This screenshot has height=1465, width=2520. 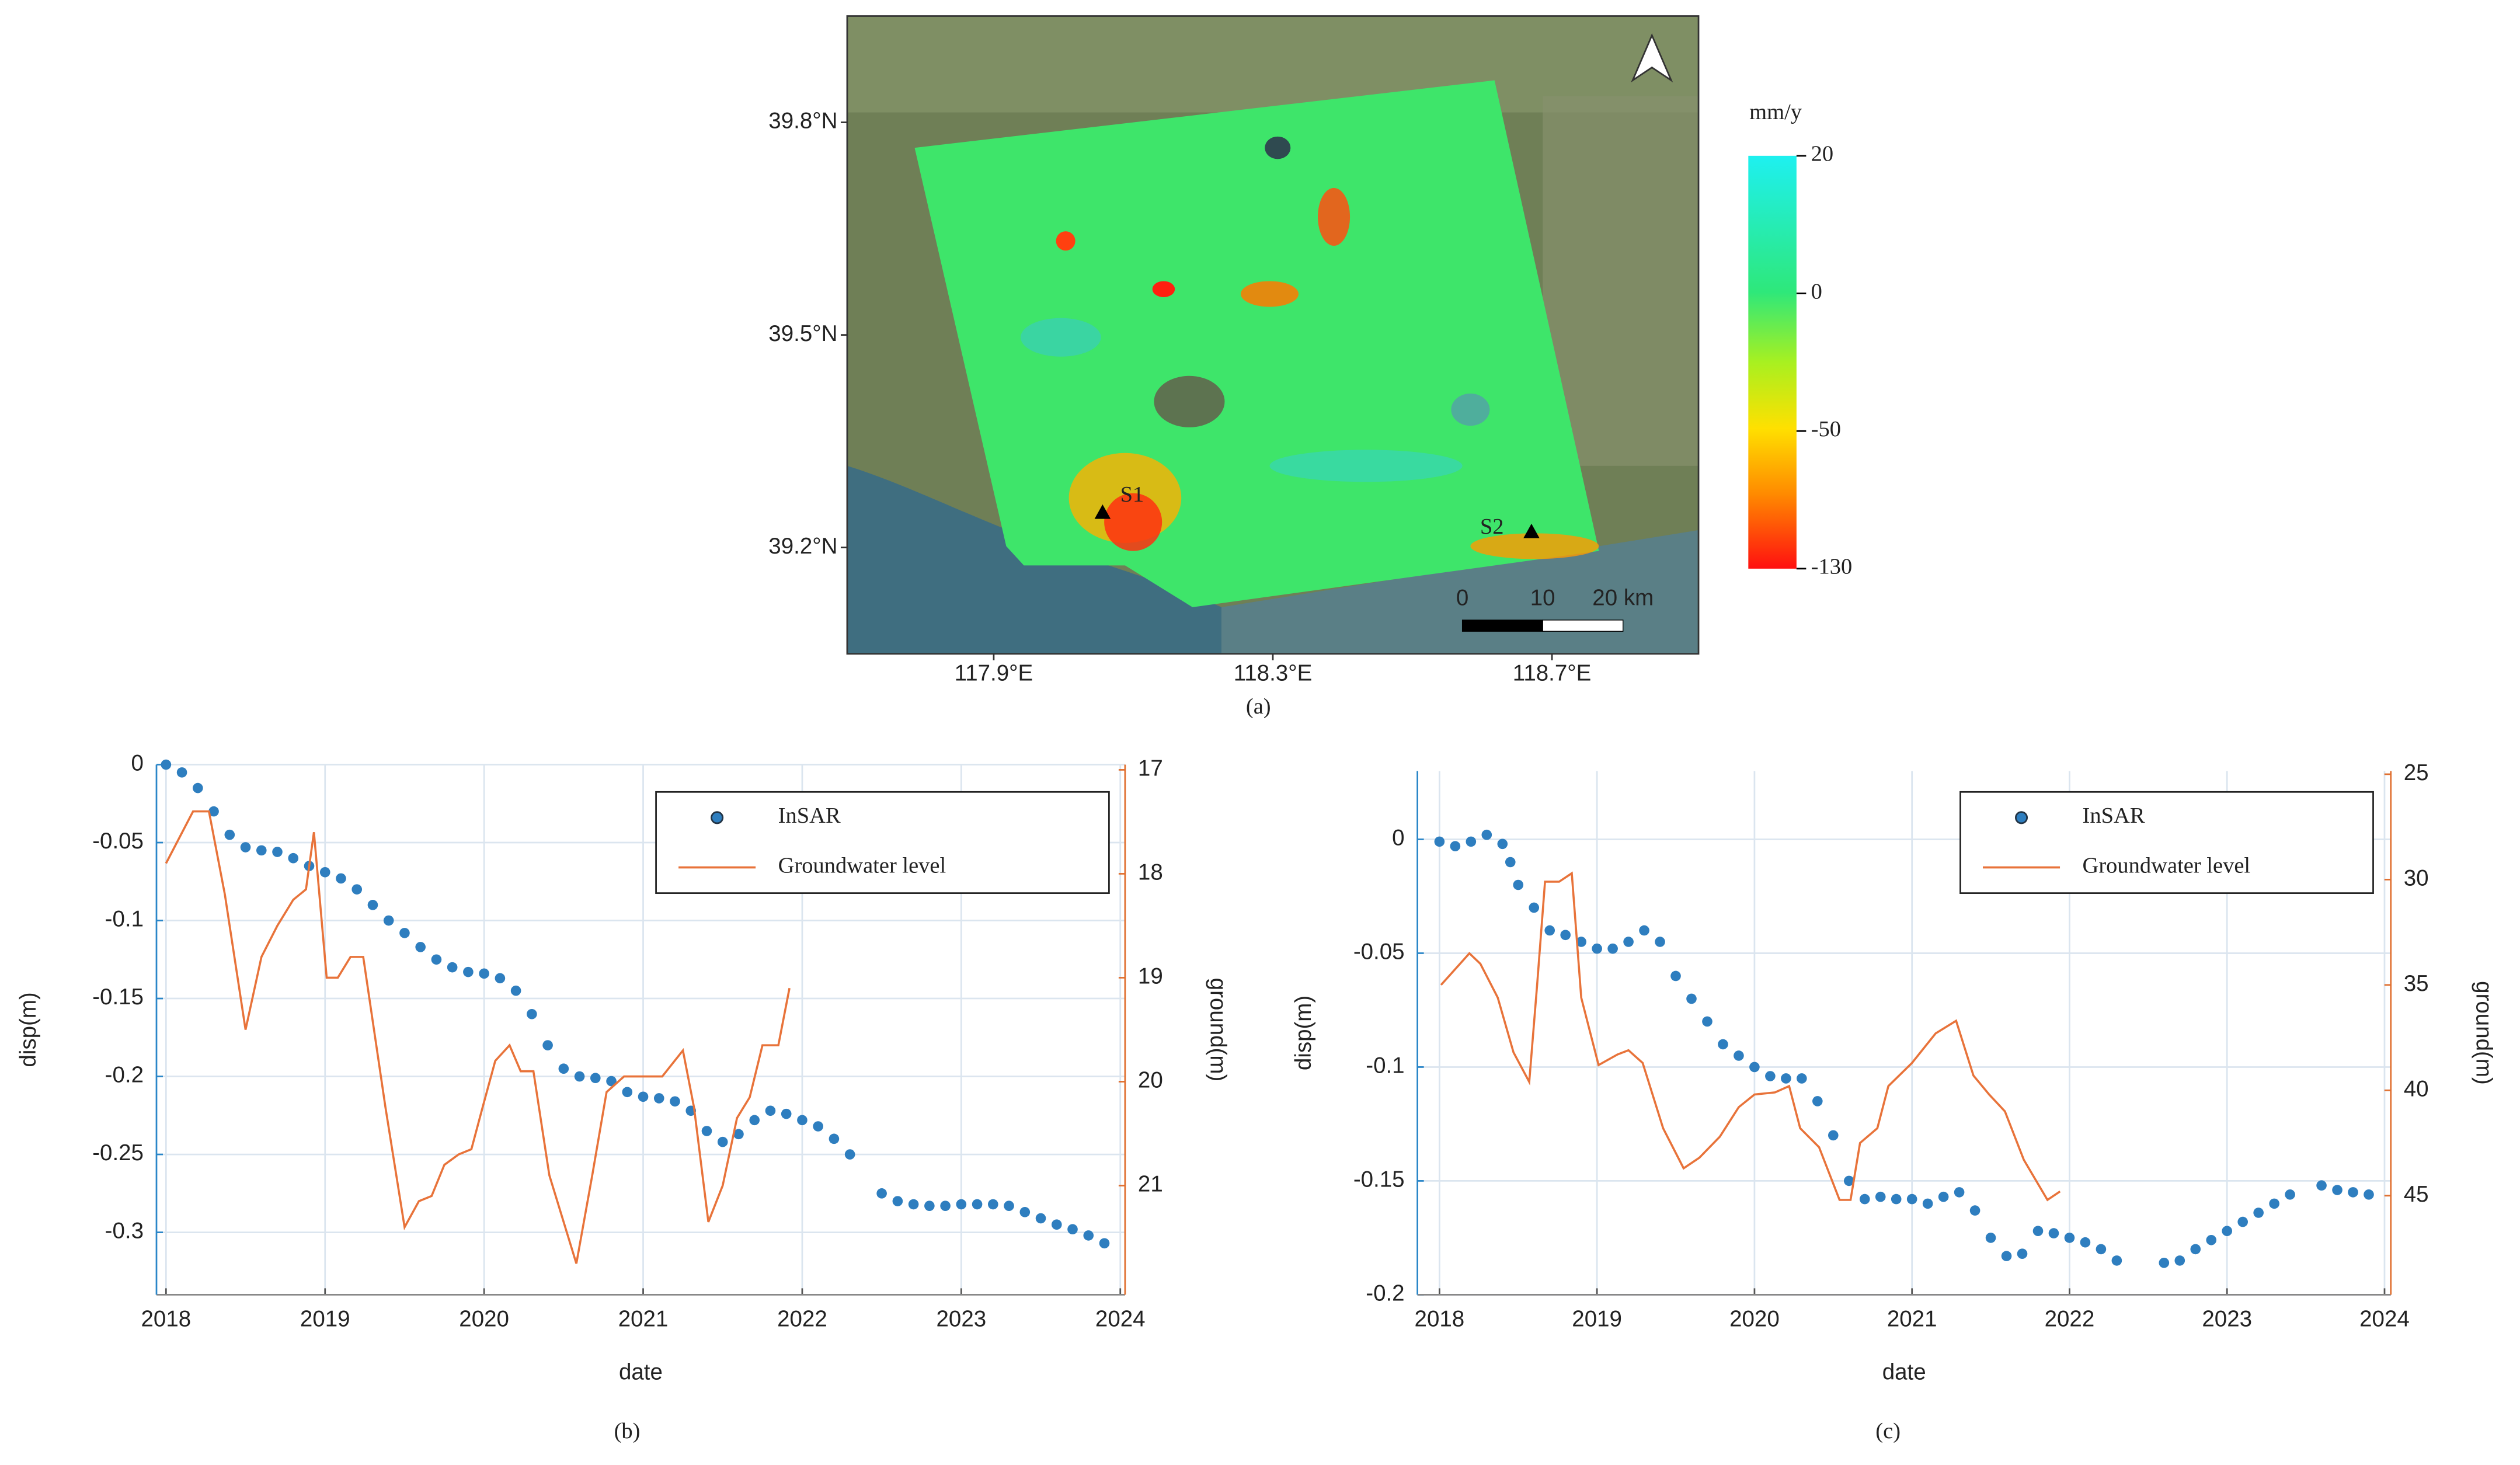 What do you see at coordinates (1398, 838) in the screenshot?
I see `y-tick-label: 0` at bounding box center [1398, 838].